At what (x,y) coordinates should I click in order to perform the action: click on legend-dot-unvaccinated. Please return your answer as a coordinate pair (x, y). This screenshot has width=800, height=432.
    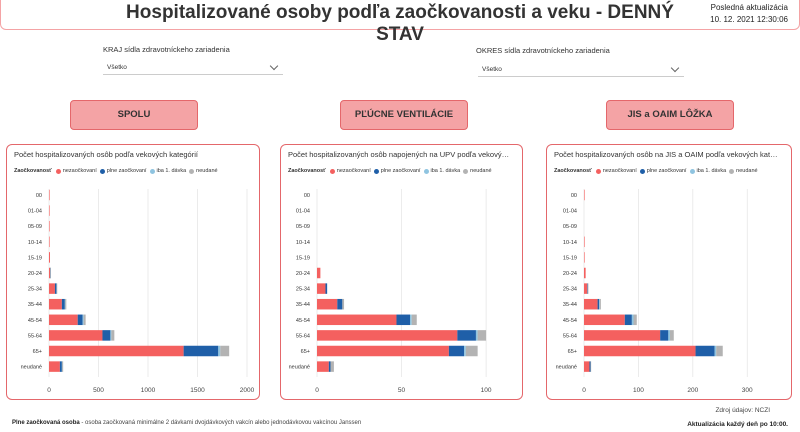
    Looking at the image, I should click on (58, 171).